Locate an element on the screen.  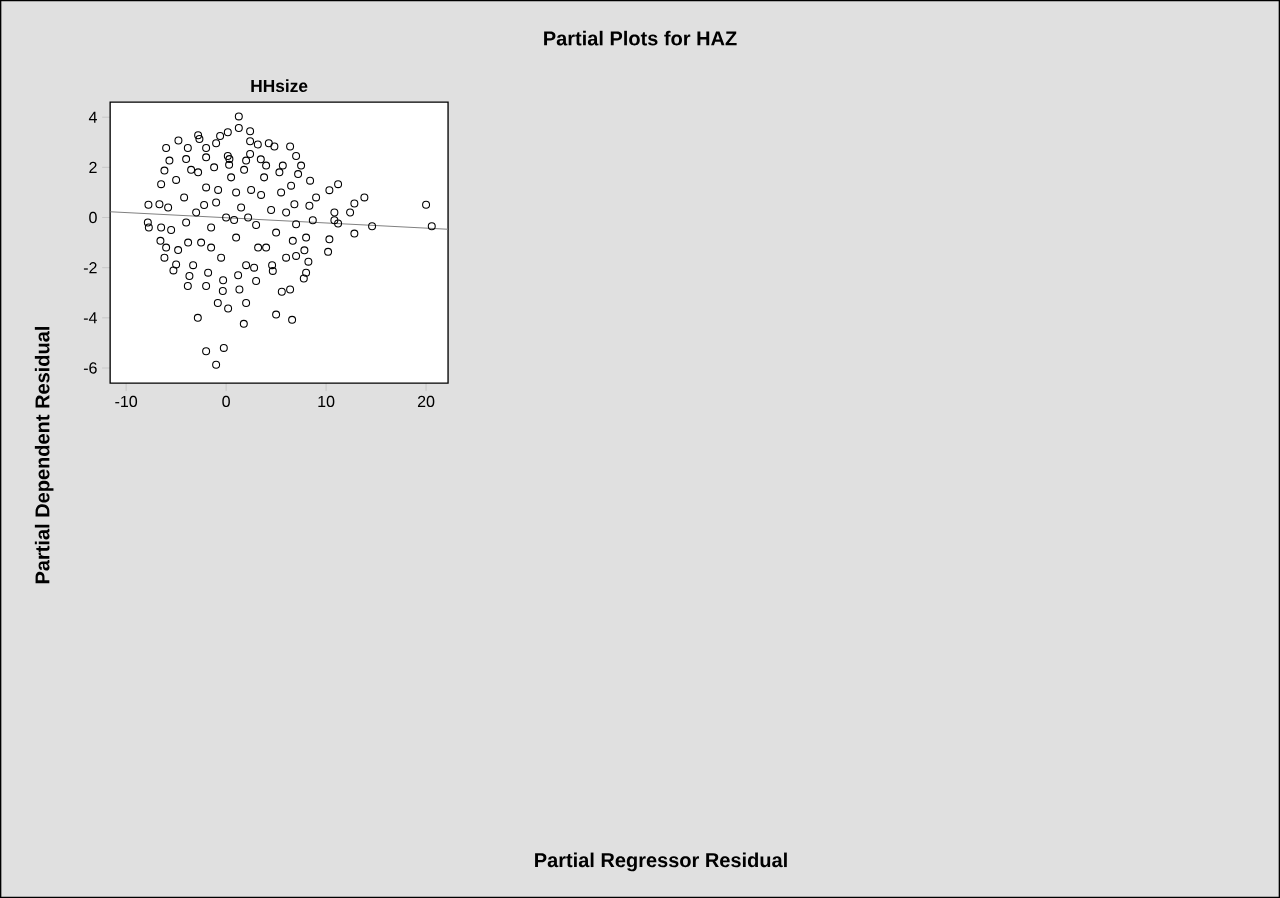
y-tick-label: -4 is located at coordinates (90, 318).